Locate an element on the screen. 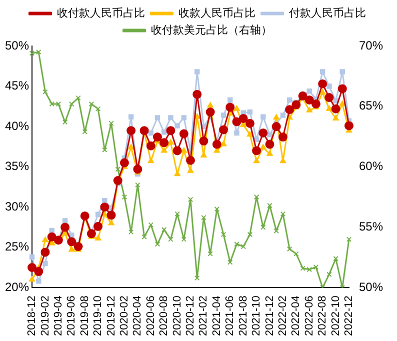 Image resolution: width=397 pixels, height=341 pixels. y-tick-label: 40% is located at coordinates (17, 125).